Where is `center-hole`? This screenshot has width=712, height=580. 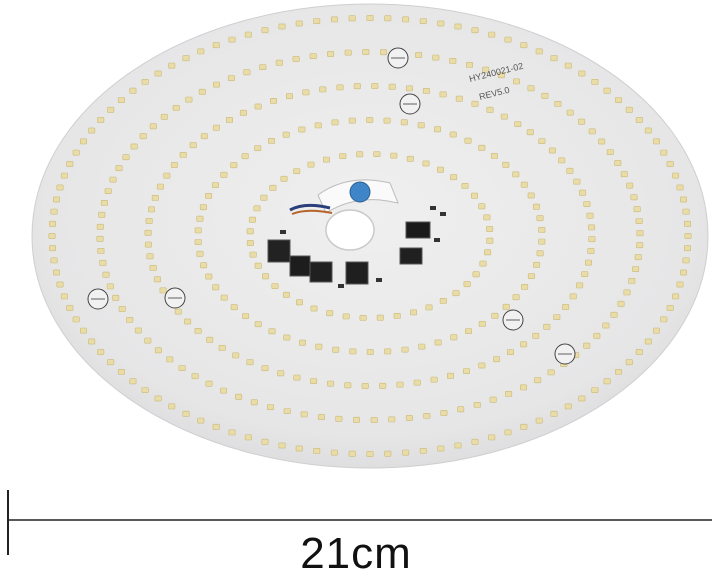 center-hole is located at coordinates (350, 230).